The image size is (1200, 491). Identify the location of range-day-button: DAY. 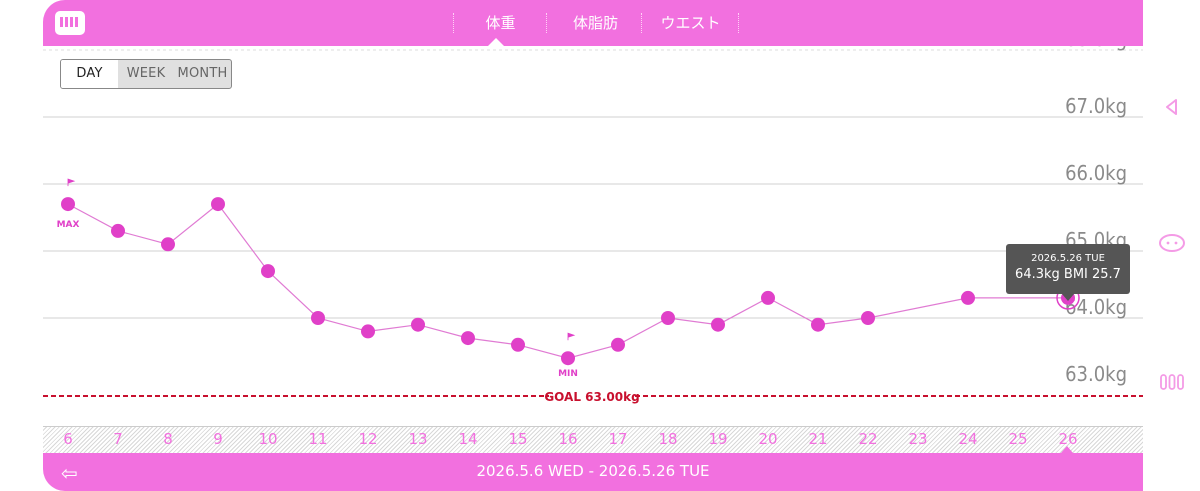
(89, 74).